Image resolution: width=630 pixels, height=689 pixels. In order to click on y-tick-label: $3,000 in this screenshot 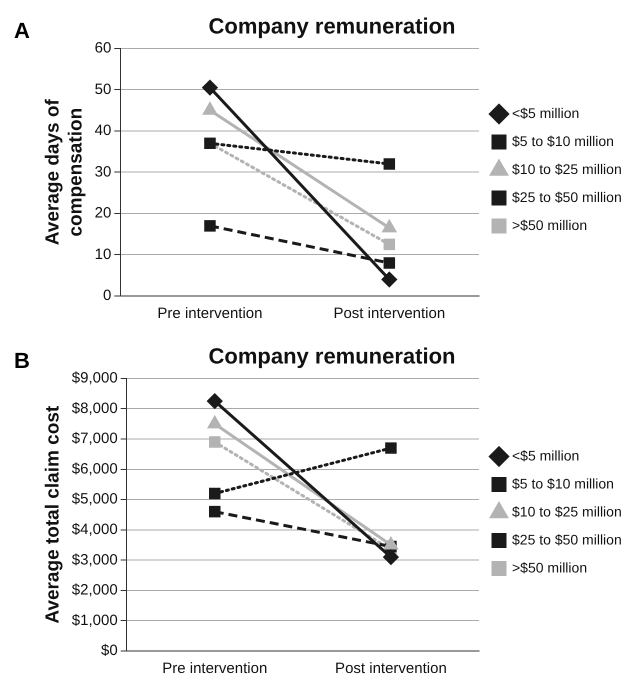, I will do `click(95, 559)`.